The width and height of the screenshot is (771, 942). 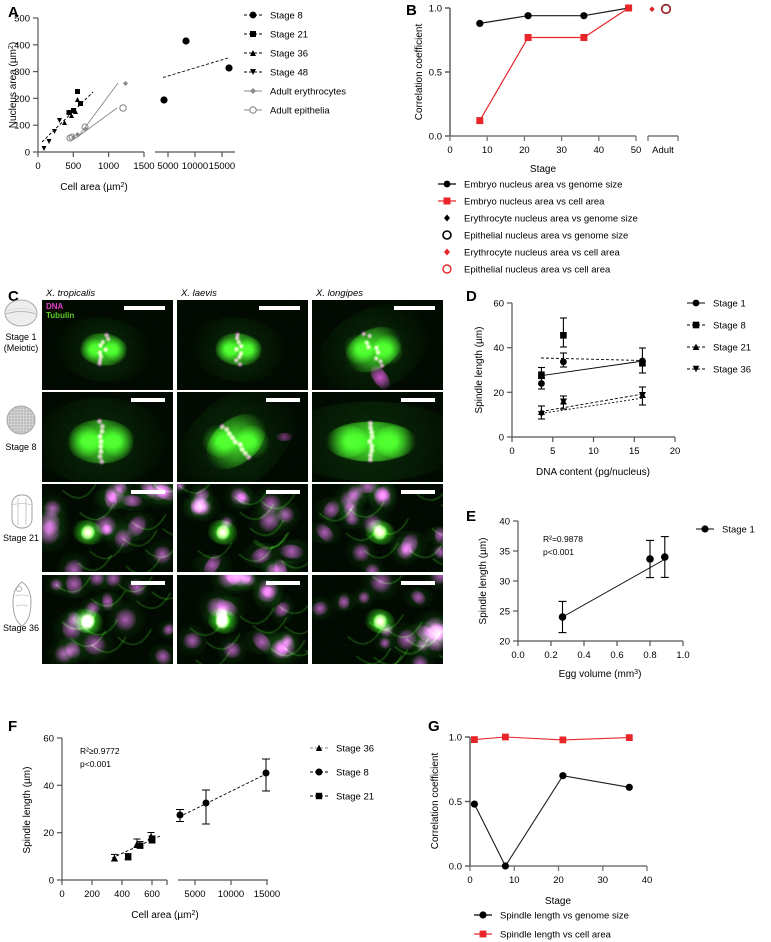 I want to click on legend-item-g-cellarea: Spindle length vs cell area, so click(x=543, y=935).